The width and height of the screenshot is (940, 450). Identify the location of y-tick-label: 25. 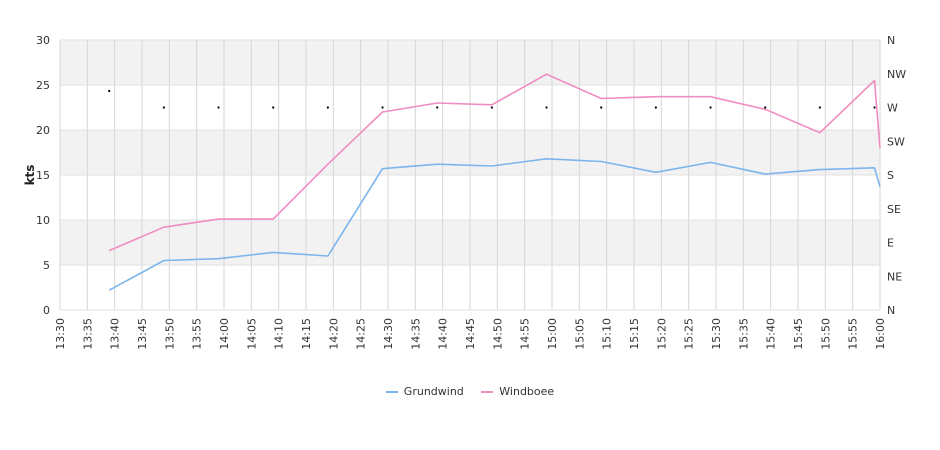
(43, 85).